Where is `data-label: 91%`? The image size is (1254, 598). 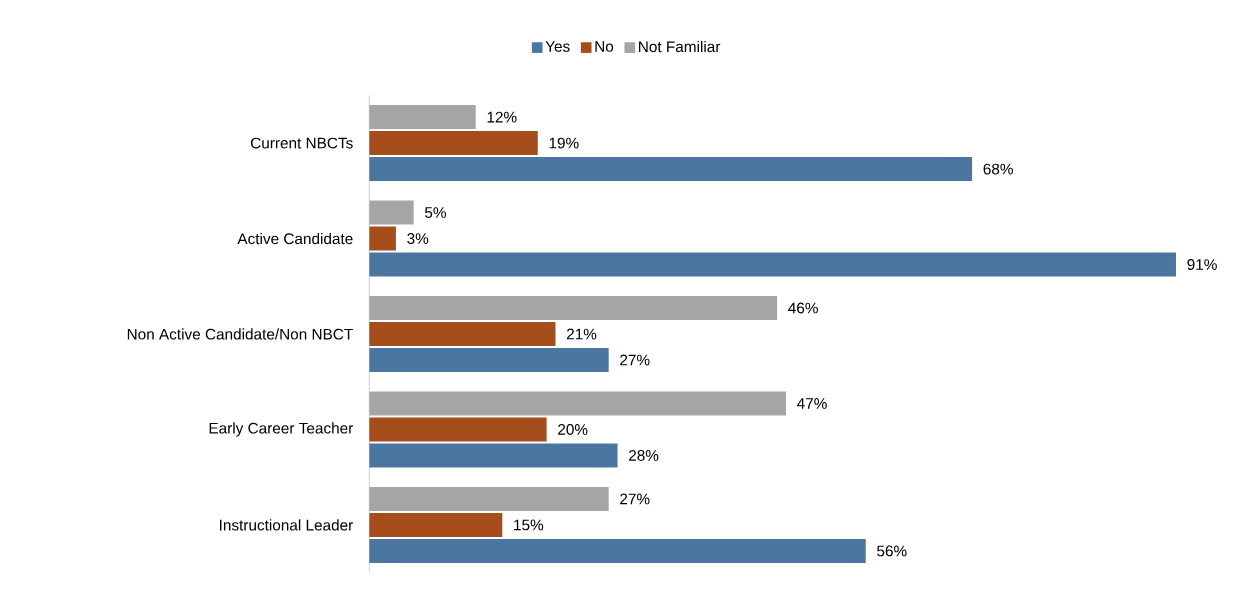
data-label: 91% is located at coordinates (1202, 264).